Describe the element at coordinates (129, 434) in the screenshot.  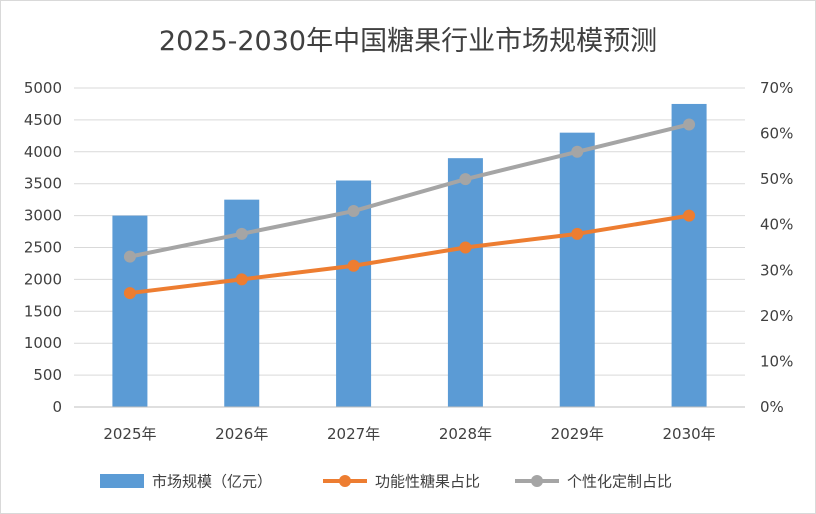
I see `x-tick-label: 2025年` at that location.